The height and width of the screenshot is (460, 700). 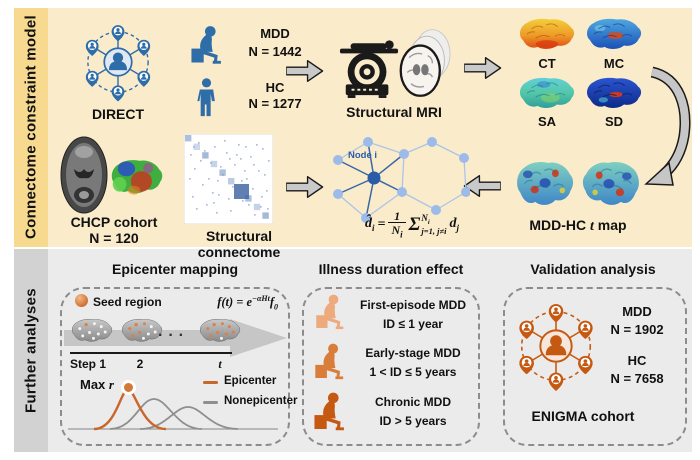 I want to click on stept-label: t, so click(x=220, y=364).